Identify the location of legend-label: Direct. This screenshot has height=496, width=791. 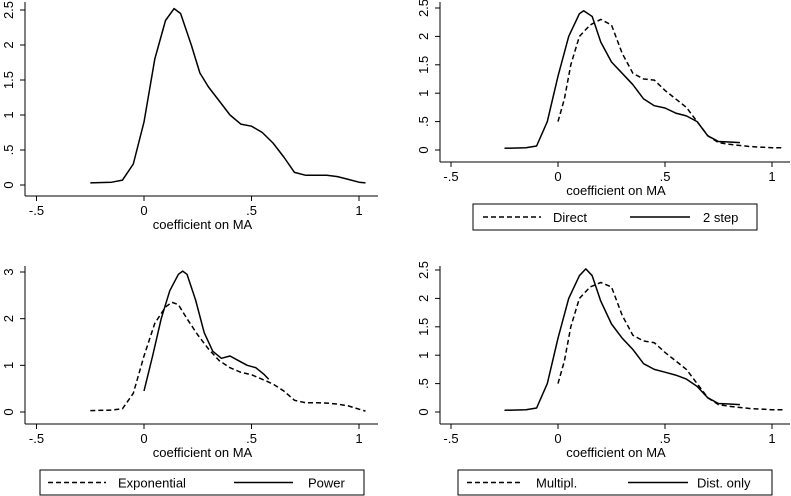
(570, 217).